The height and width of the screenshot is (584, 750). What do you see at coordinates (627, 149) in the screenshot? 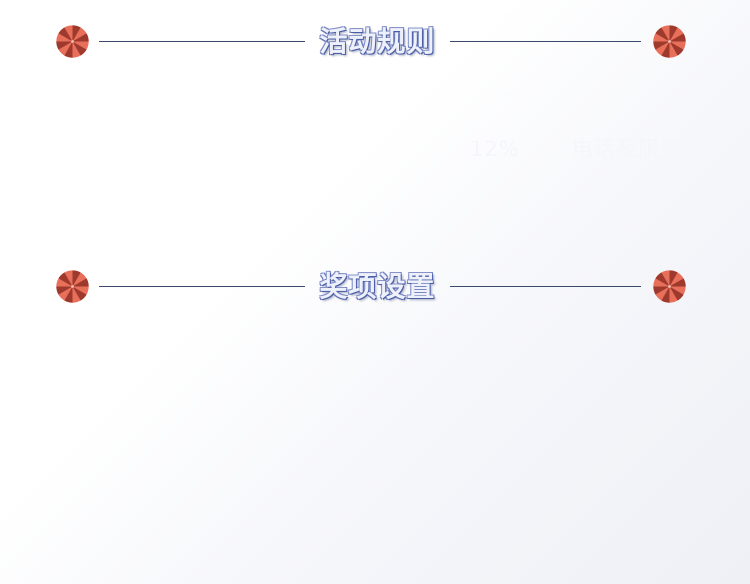
I see `faint-label: 电话及服务` at bounding box center [627, 149].